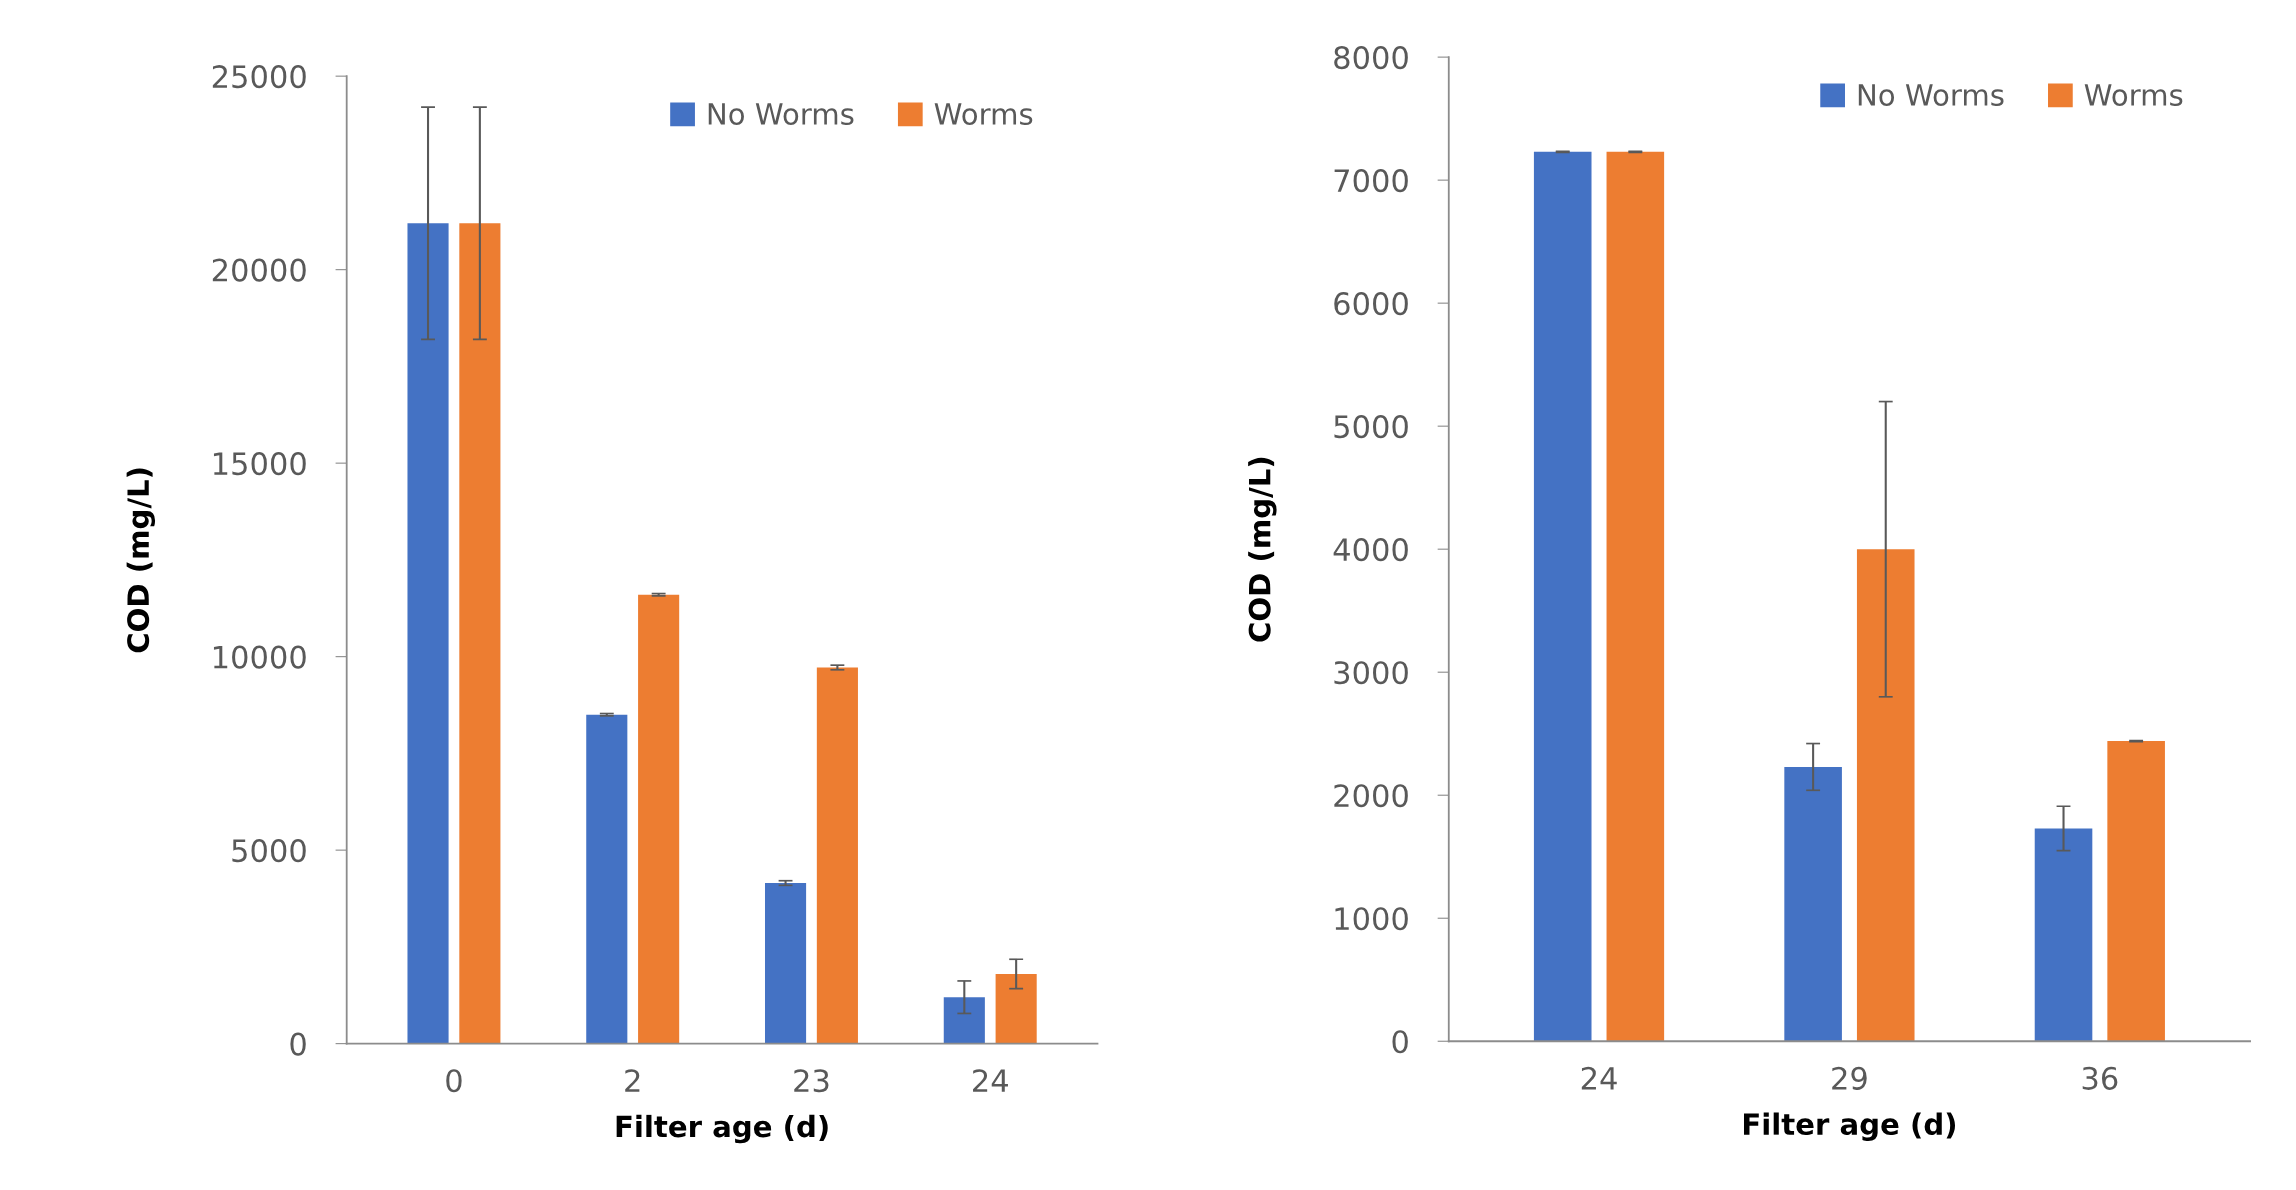 The width and height of the screenshot is (2296, 1190). Describe the element at coordinates (454, 1081) in the screenshot. I see `x-tick-label: 0` at that location.